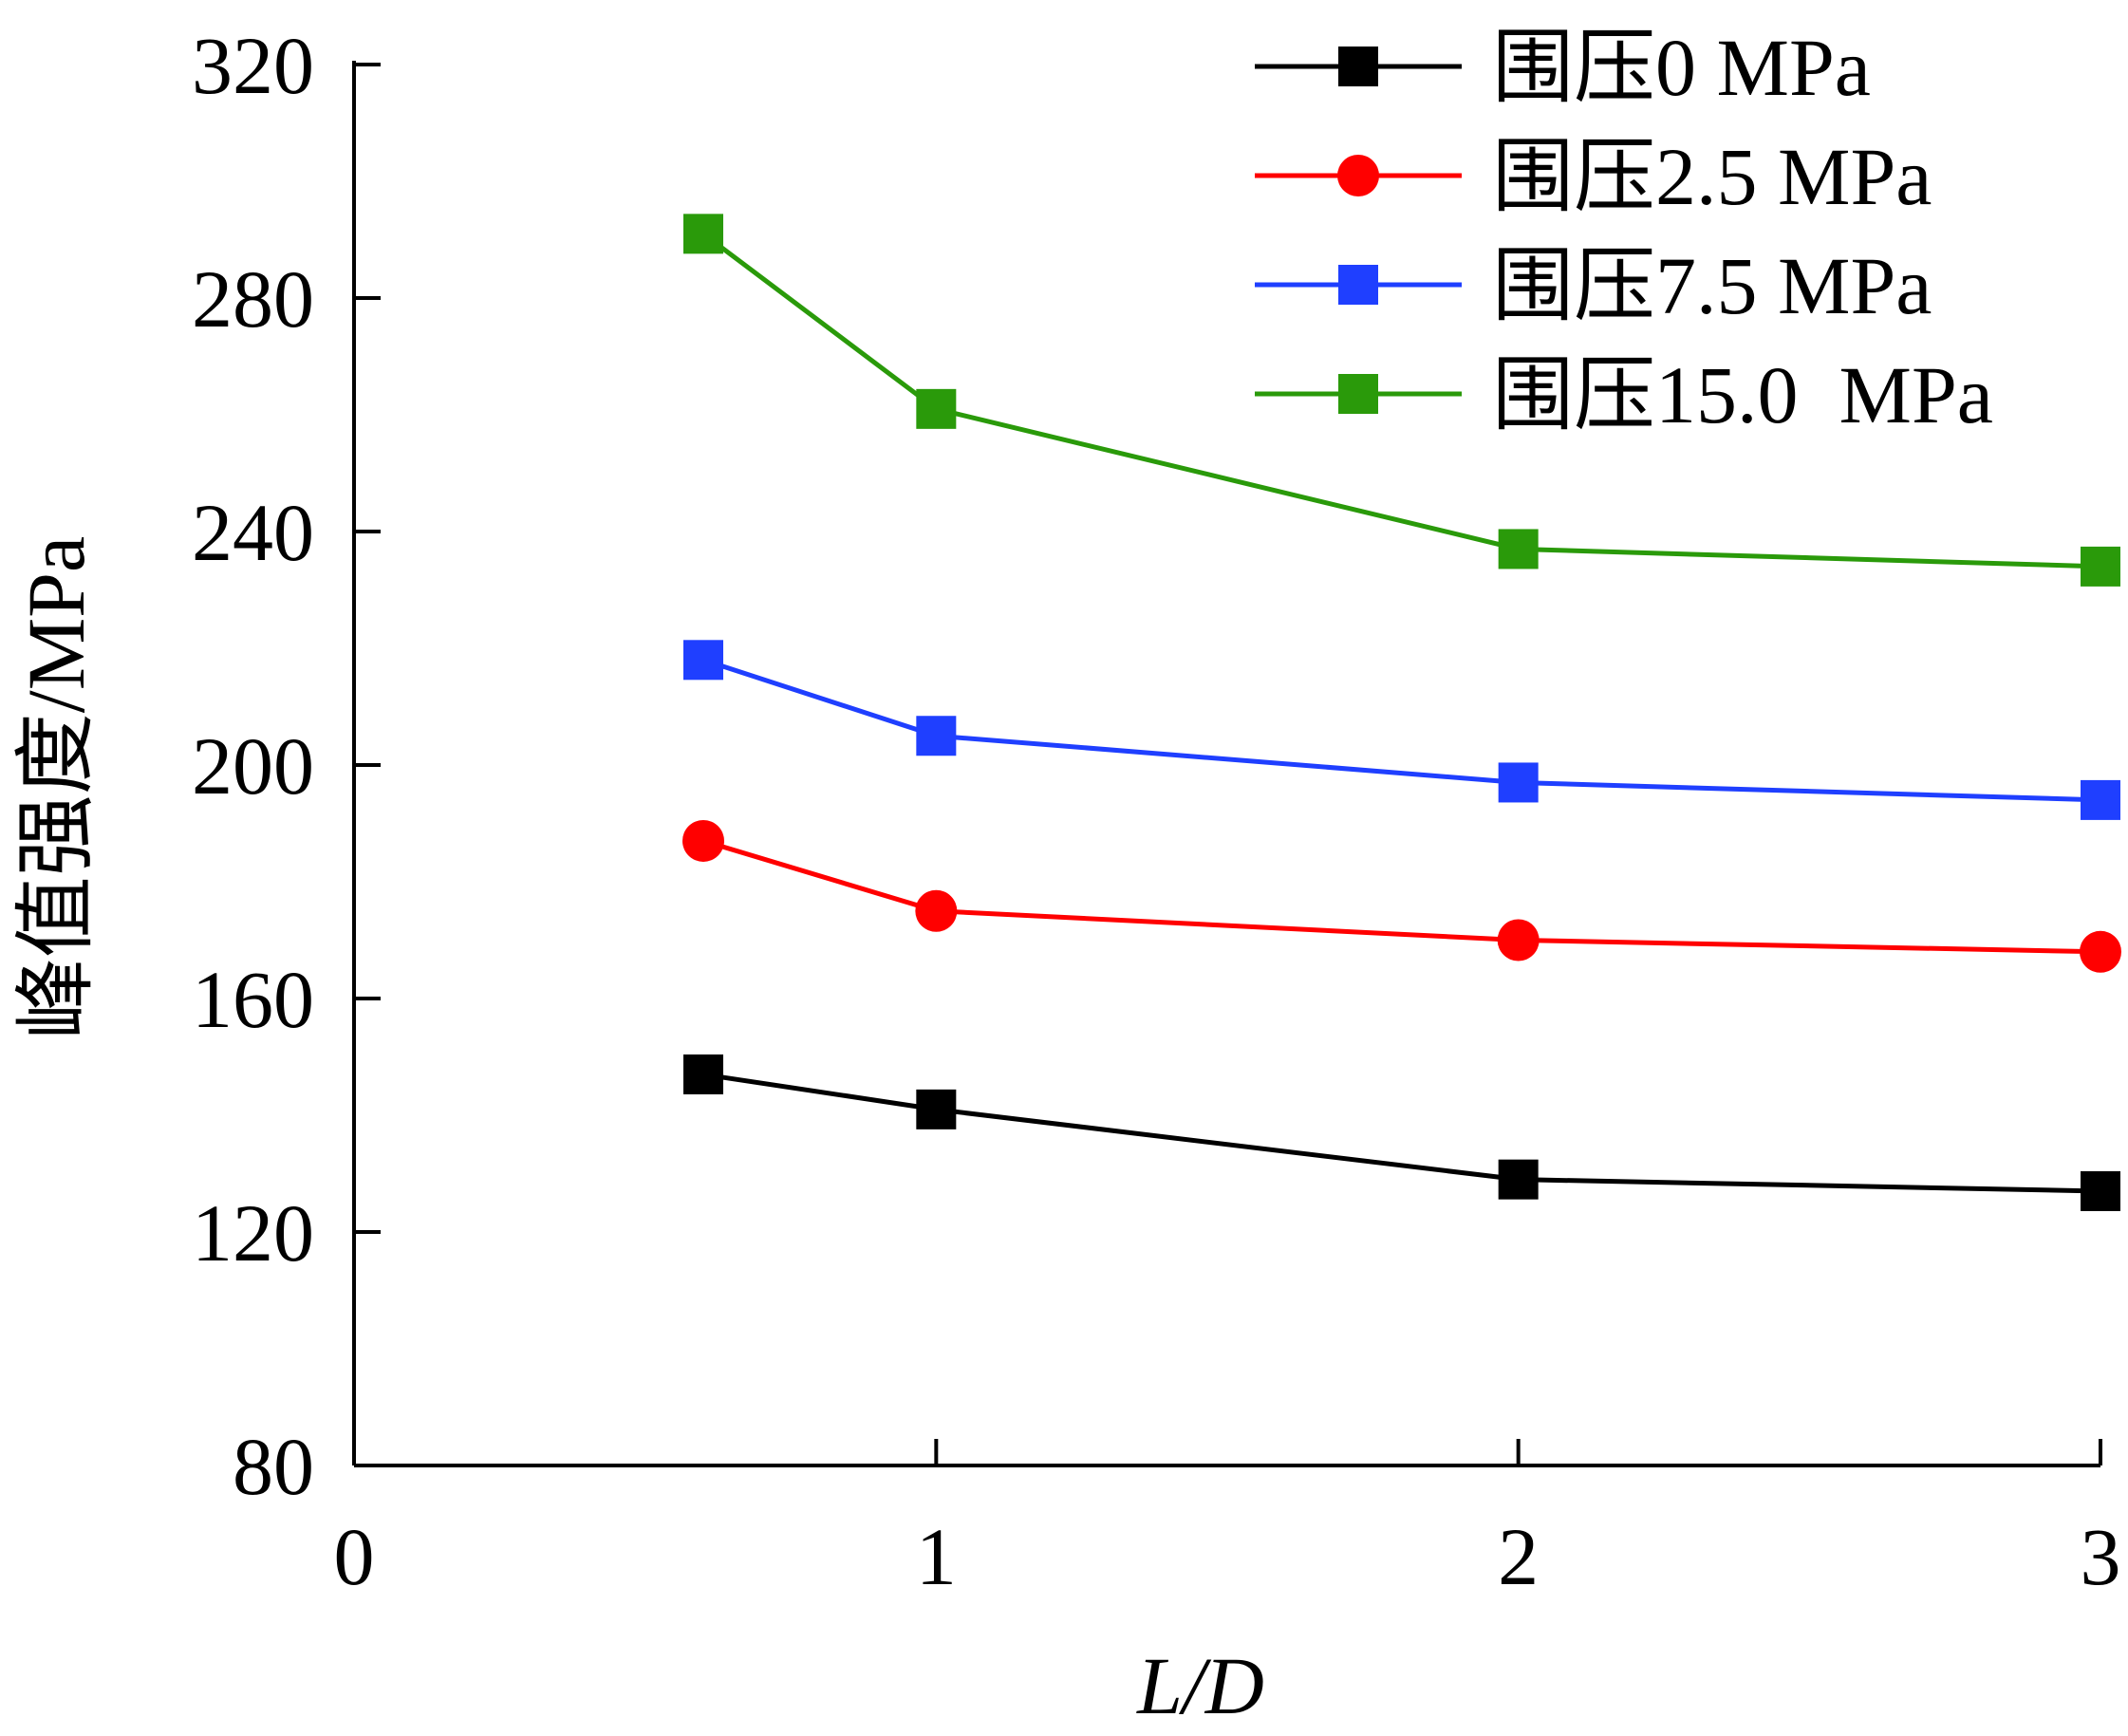 Image resolution: width=2128 pixels, height=1736 pixels. Describe the element at coordinates (253, 299) in the screenshot. I see `y-tick-label: 280` at that location.